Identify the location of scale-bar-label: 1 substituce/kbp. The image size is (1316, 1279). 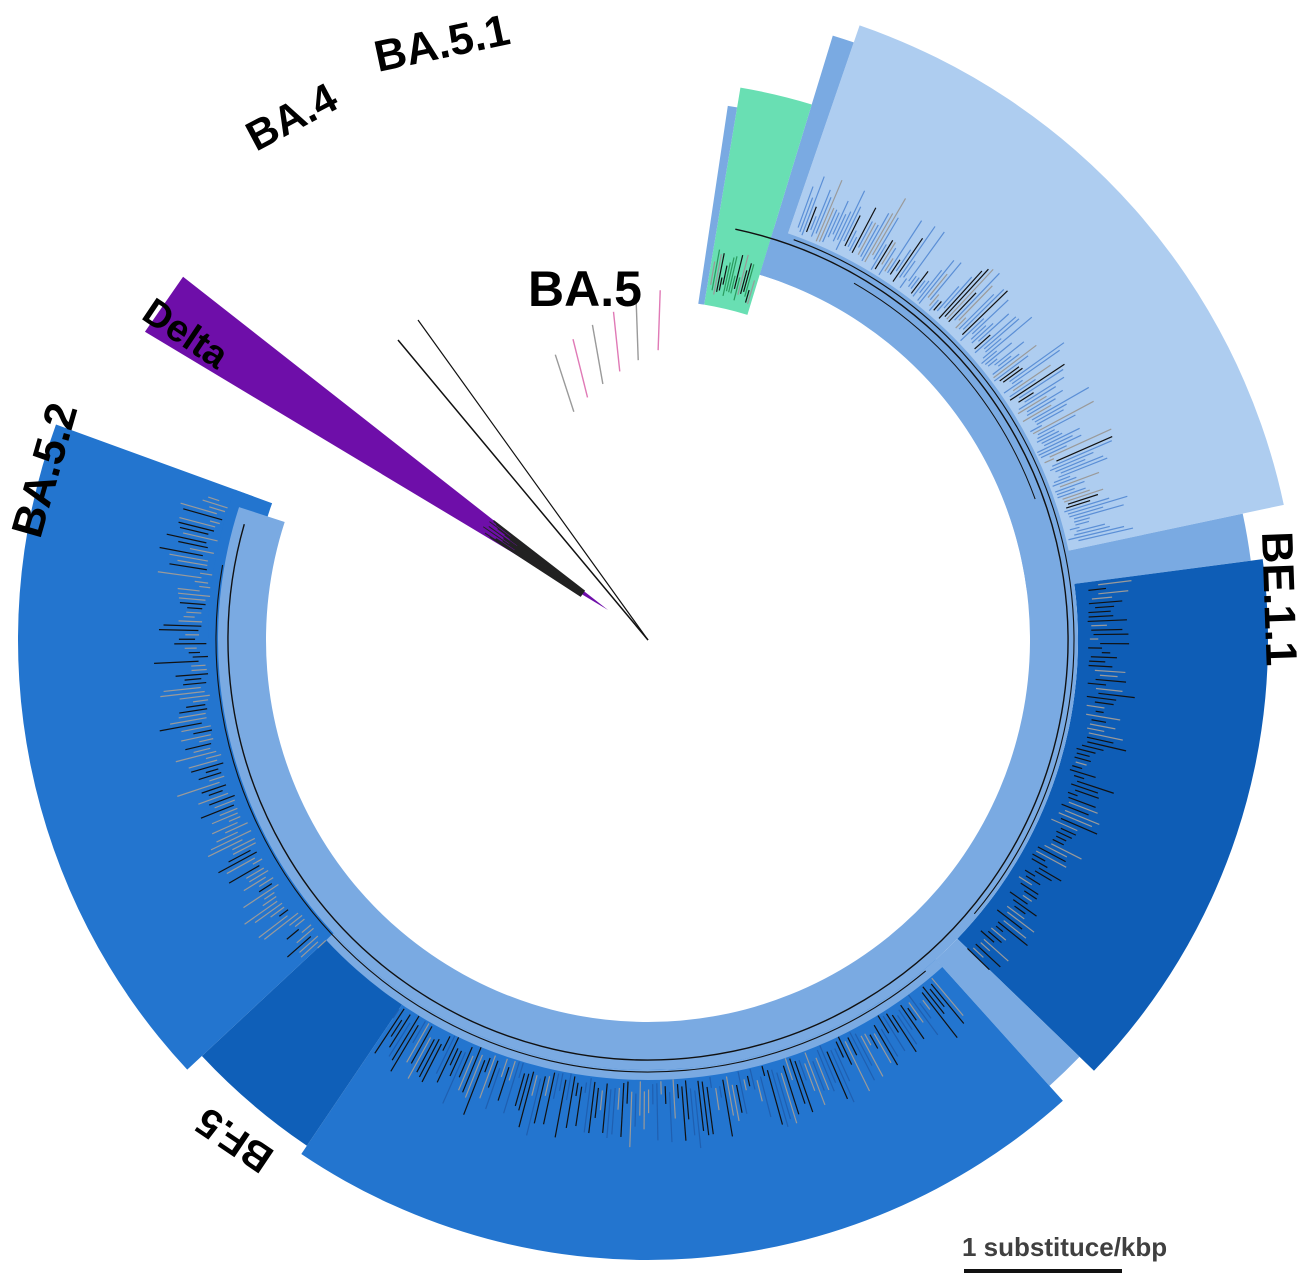
(1064, 1247).